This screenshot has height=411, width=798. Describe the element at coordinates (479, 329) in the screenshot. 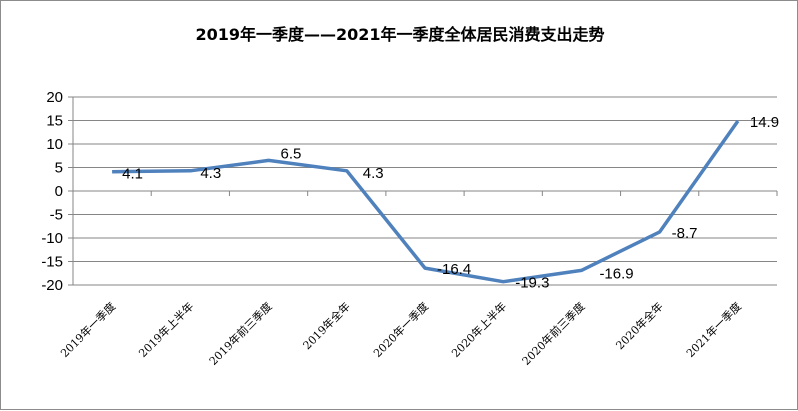

I see `x-tick-label: 2020年上半年` at that location.